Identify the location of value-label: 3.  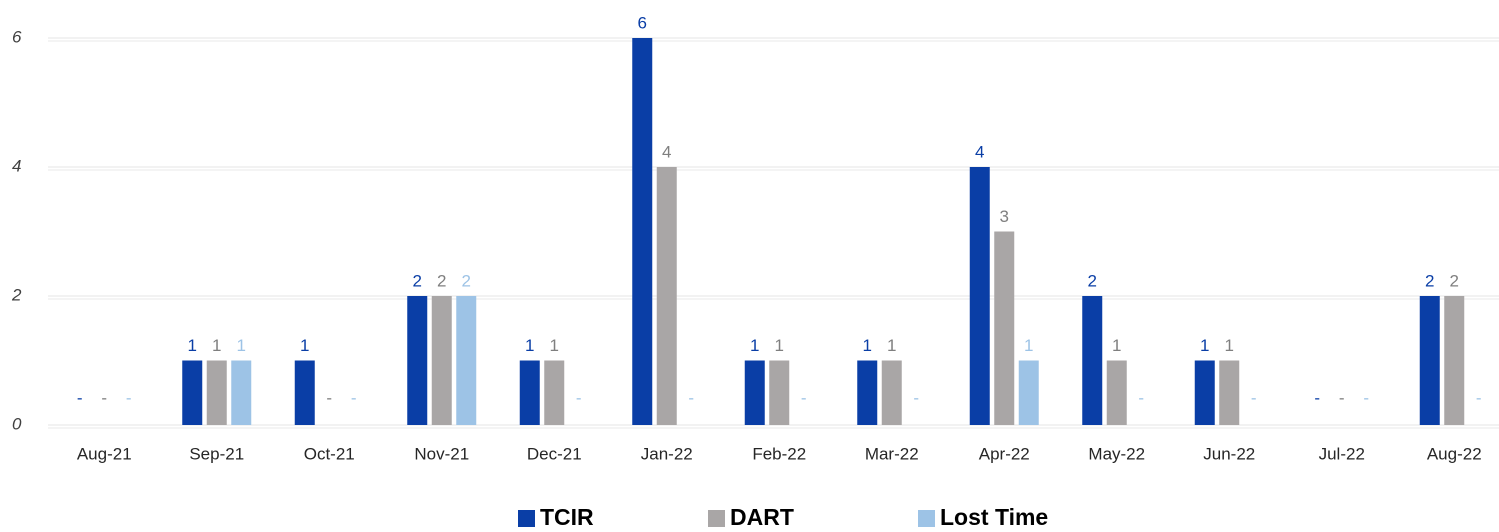
(1004, 216).